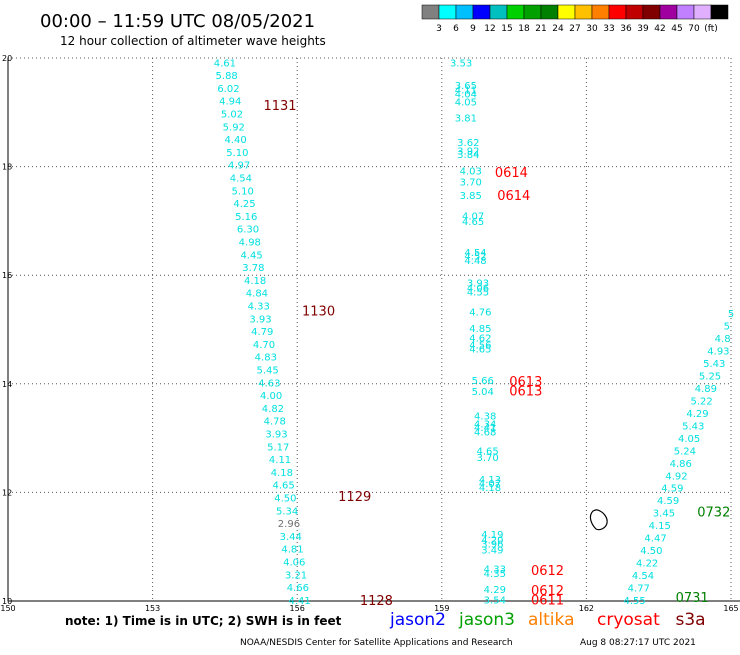  I want to click on wave-height-label: 4.8, so click(723, 339).